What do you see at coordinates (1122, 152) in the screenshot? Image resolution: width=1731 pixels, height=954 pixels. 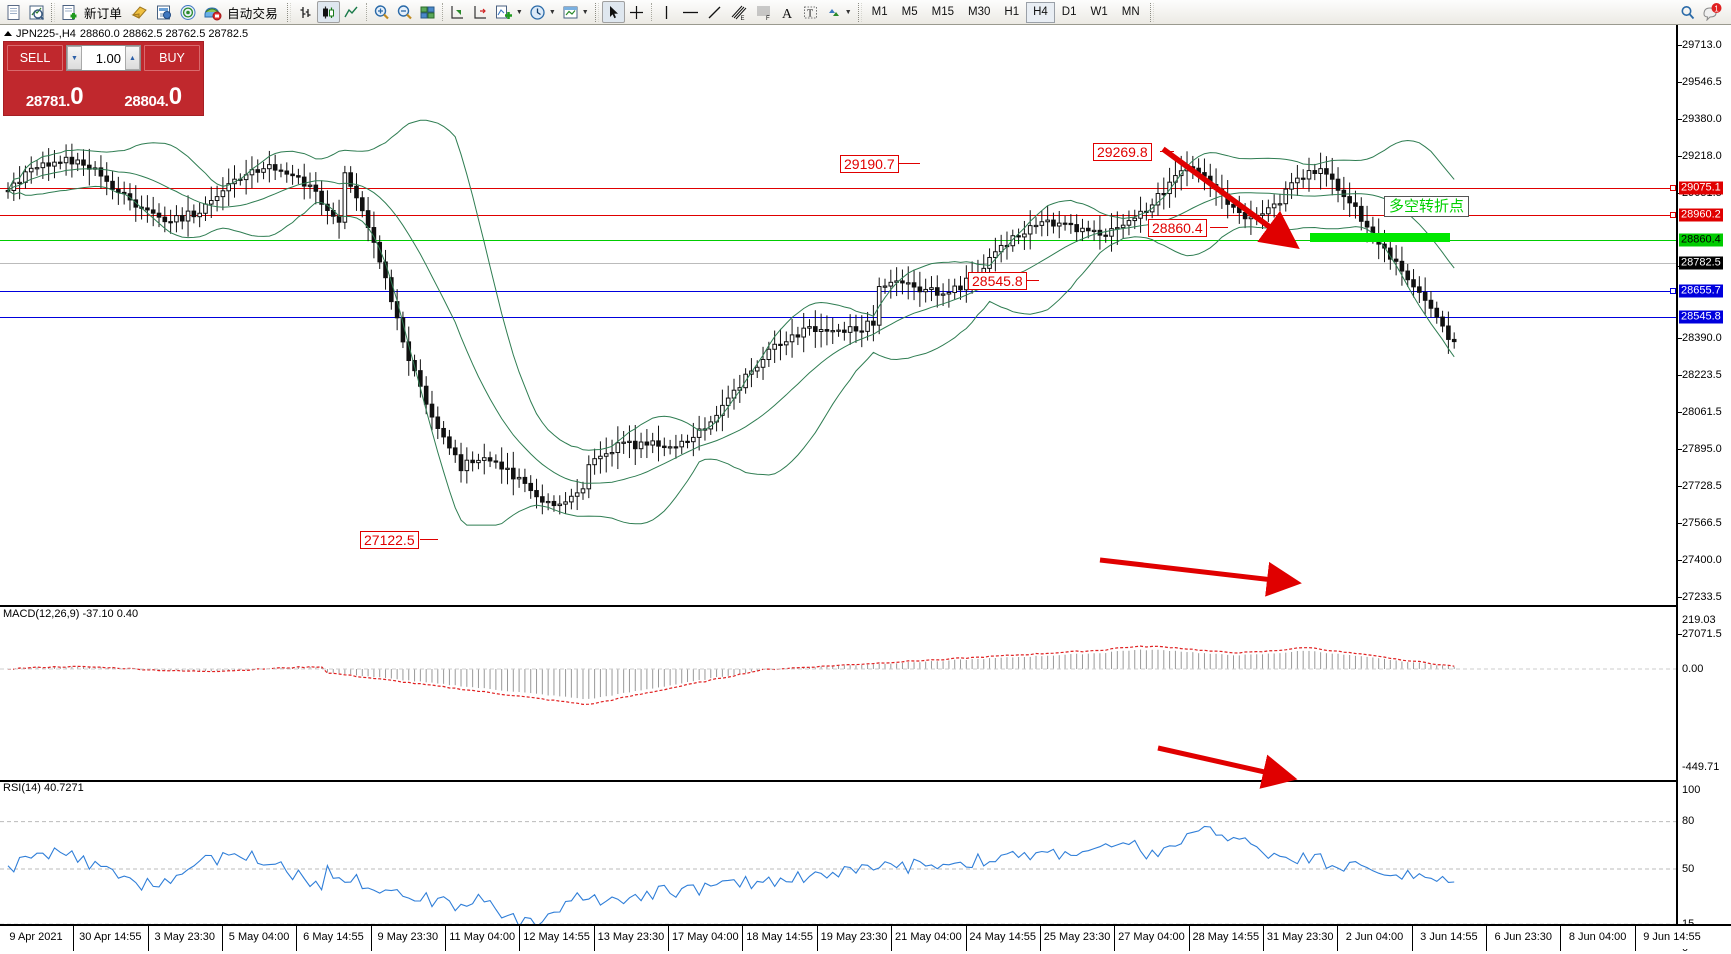 I see `annotation-29269: 29269.8` at bounding box center [1122, 152].